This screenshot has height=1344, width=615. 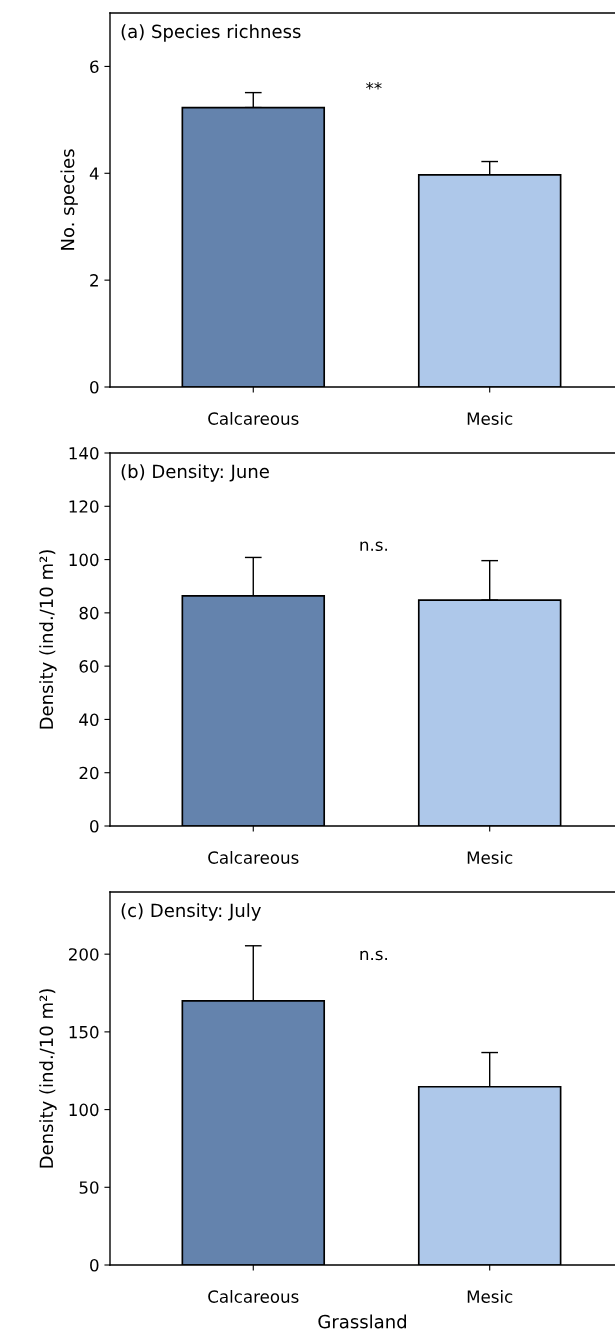 I want to click on y-tick-label: 120, so click(x=84, y=506).